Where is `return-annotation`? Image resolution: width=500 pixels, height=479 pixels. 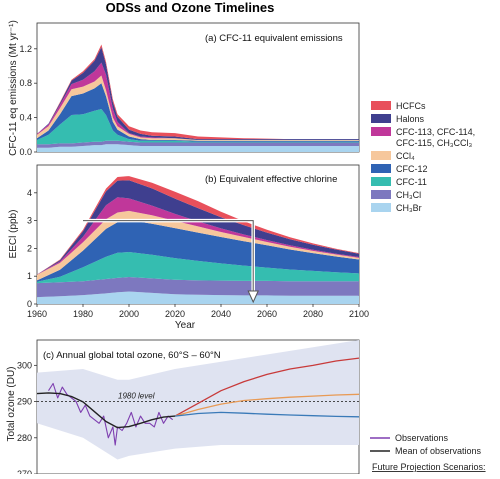
return-annotation is located at coordinates (171, 261).